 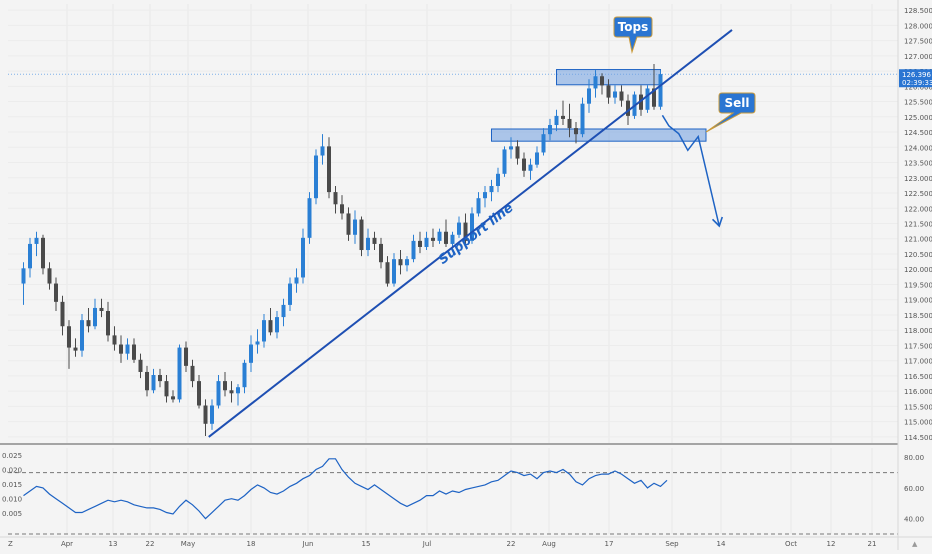 What do you see at coordinates (12, 500) in the screenshot?
I see `left-scale-tick-label: 0.010` at bounding box center [12, 500].